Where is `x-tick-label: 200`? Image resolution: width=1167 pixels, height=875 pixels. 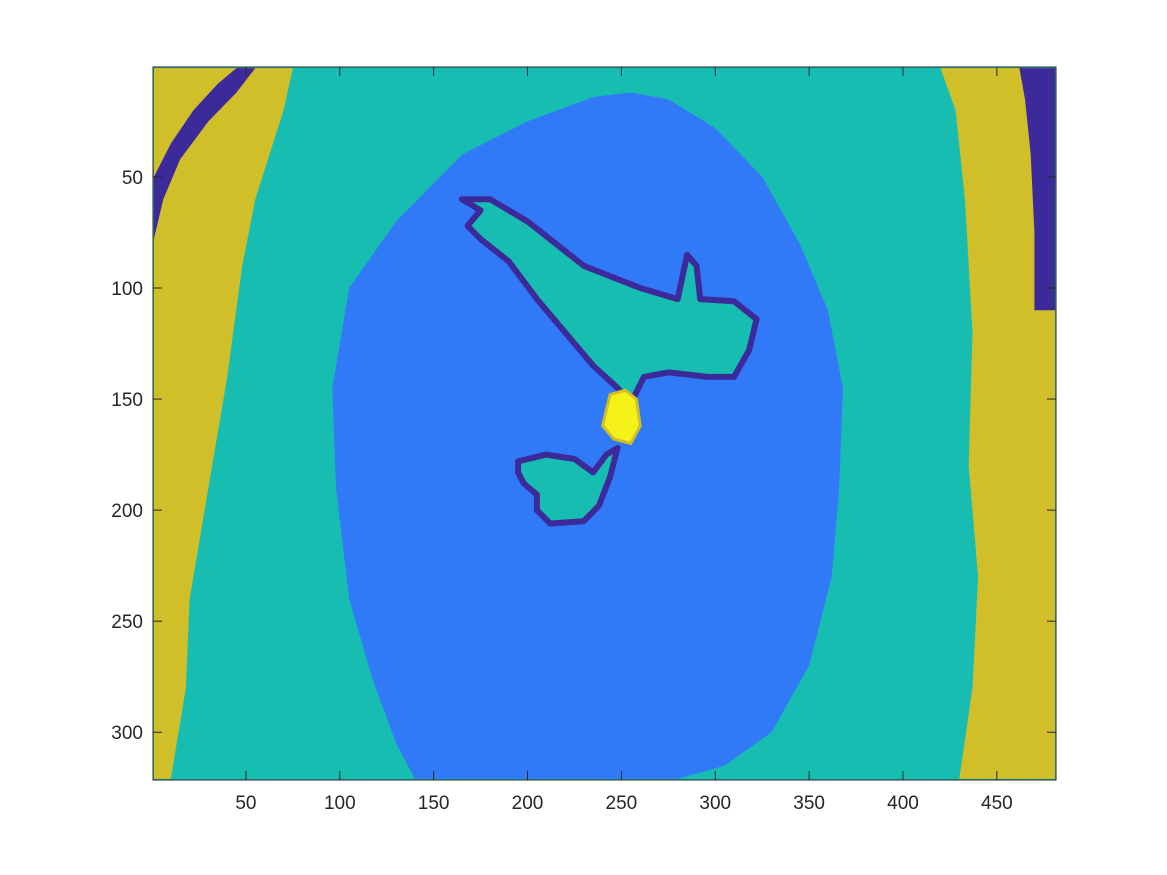
x-tick-label: 200 is located at coordinates (528, 803).